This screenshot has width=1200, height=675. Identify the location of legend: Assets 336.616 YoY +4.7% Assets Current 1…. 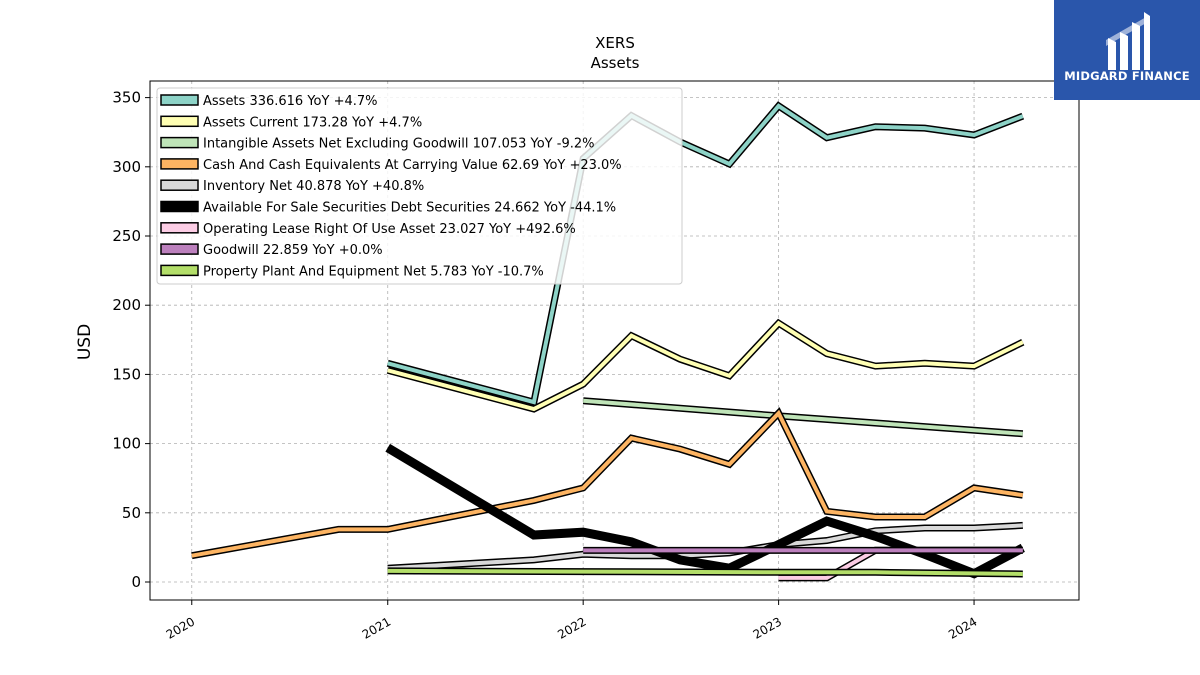
(419, 186).